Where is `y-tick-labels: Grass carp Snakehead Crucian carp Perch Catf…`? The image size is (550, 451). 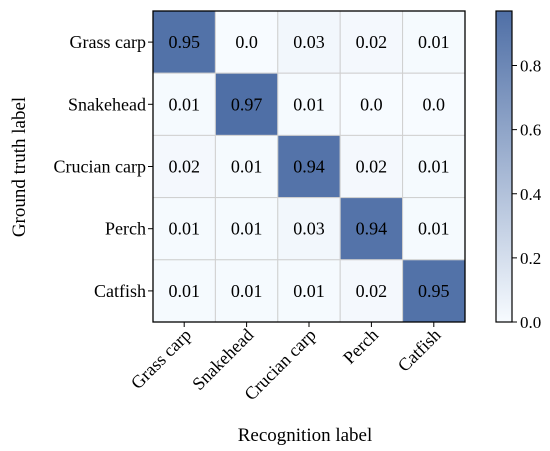 y-tick-labels: Grass carp Snakehead Crucian carp Perch Catf… is located at coordinates (103, 166).